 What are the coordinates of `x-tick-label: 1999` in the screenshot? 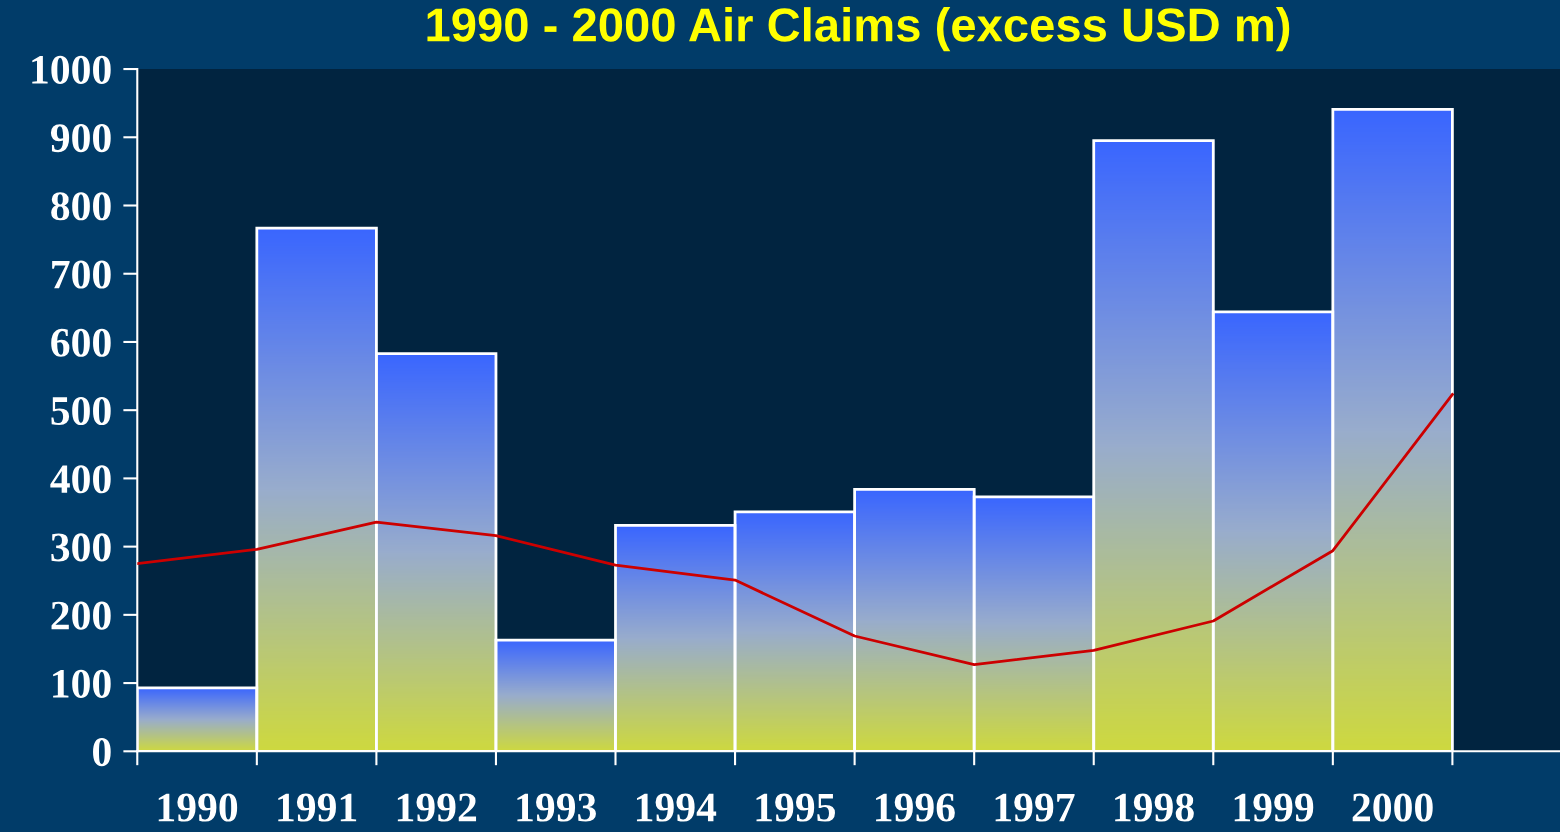 It's located at (1274, 807).